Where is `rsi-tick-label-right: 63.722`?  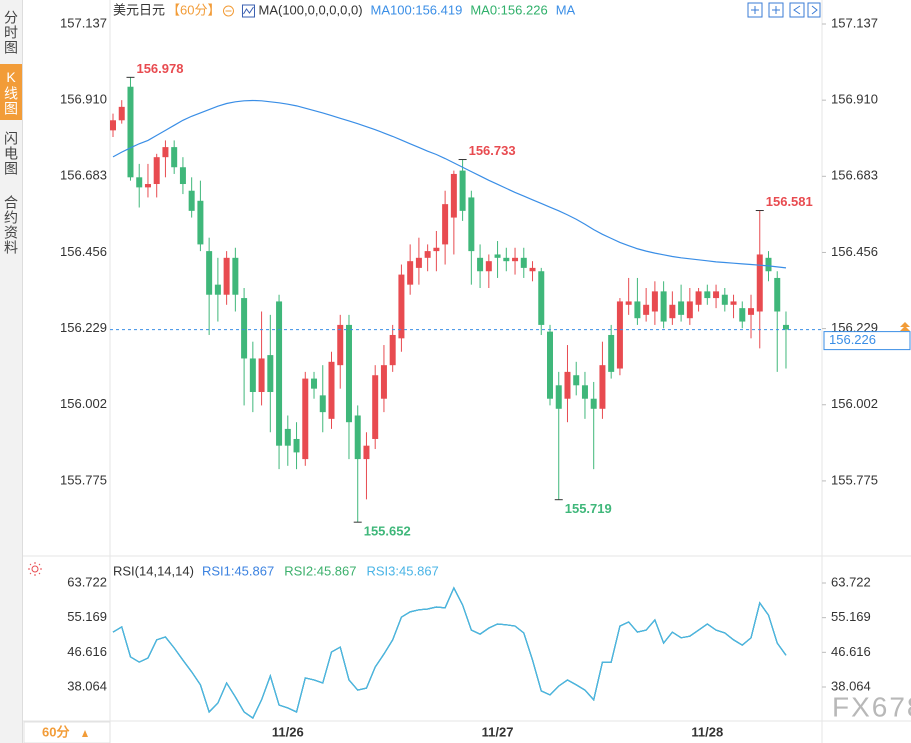
rsi-tick-label-right: 63.722 is located at coordinates (851, 581).